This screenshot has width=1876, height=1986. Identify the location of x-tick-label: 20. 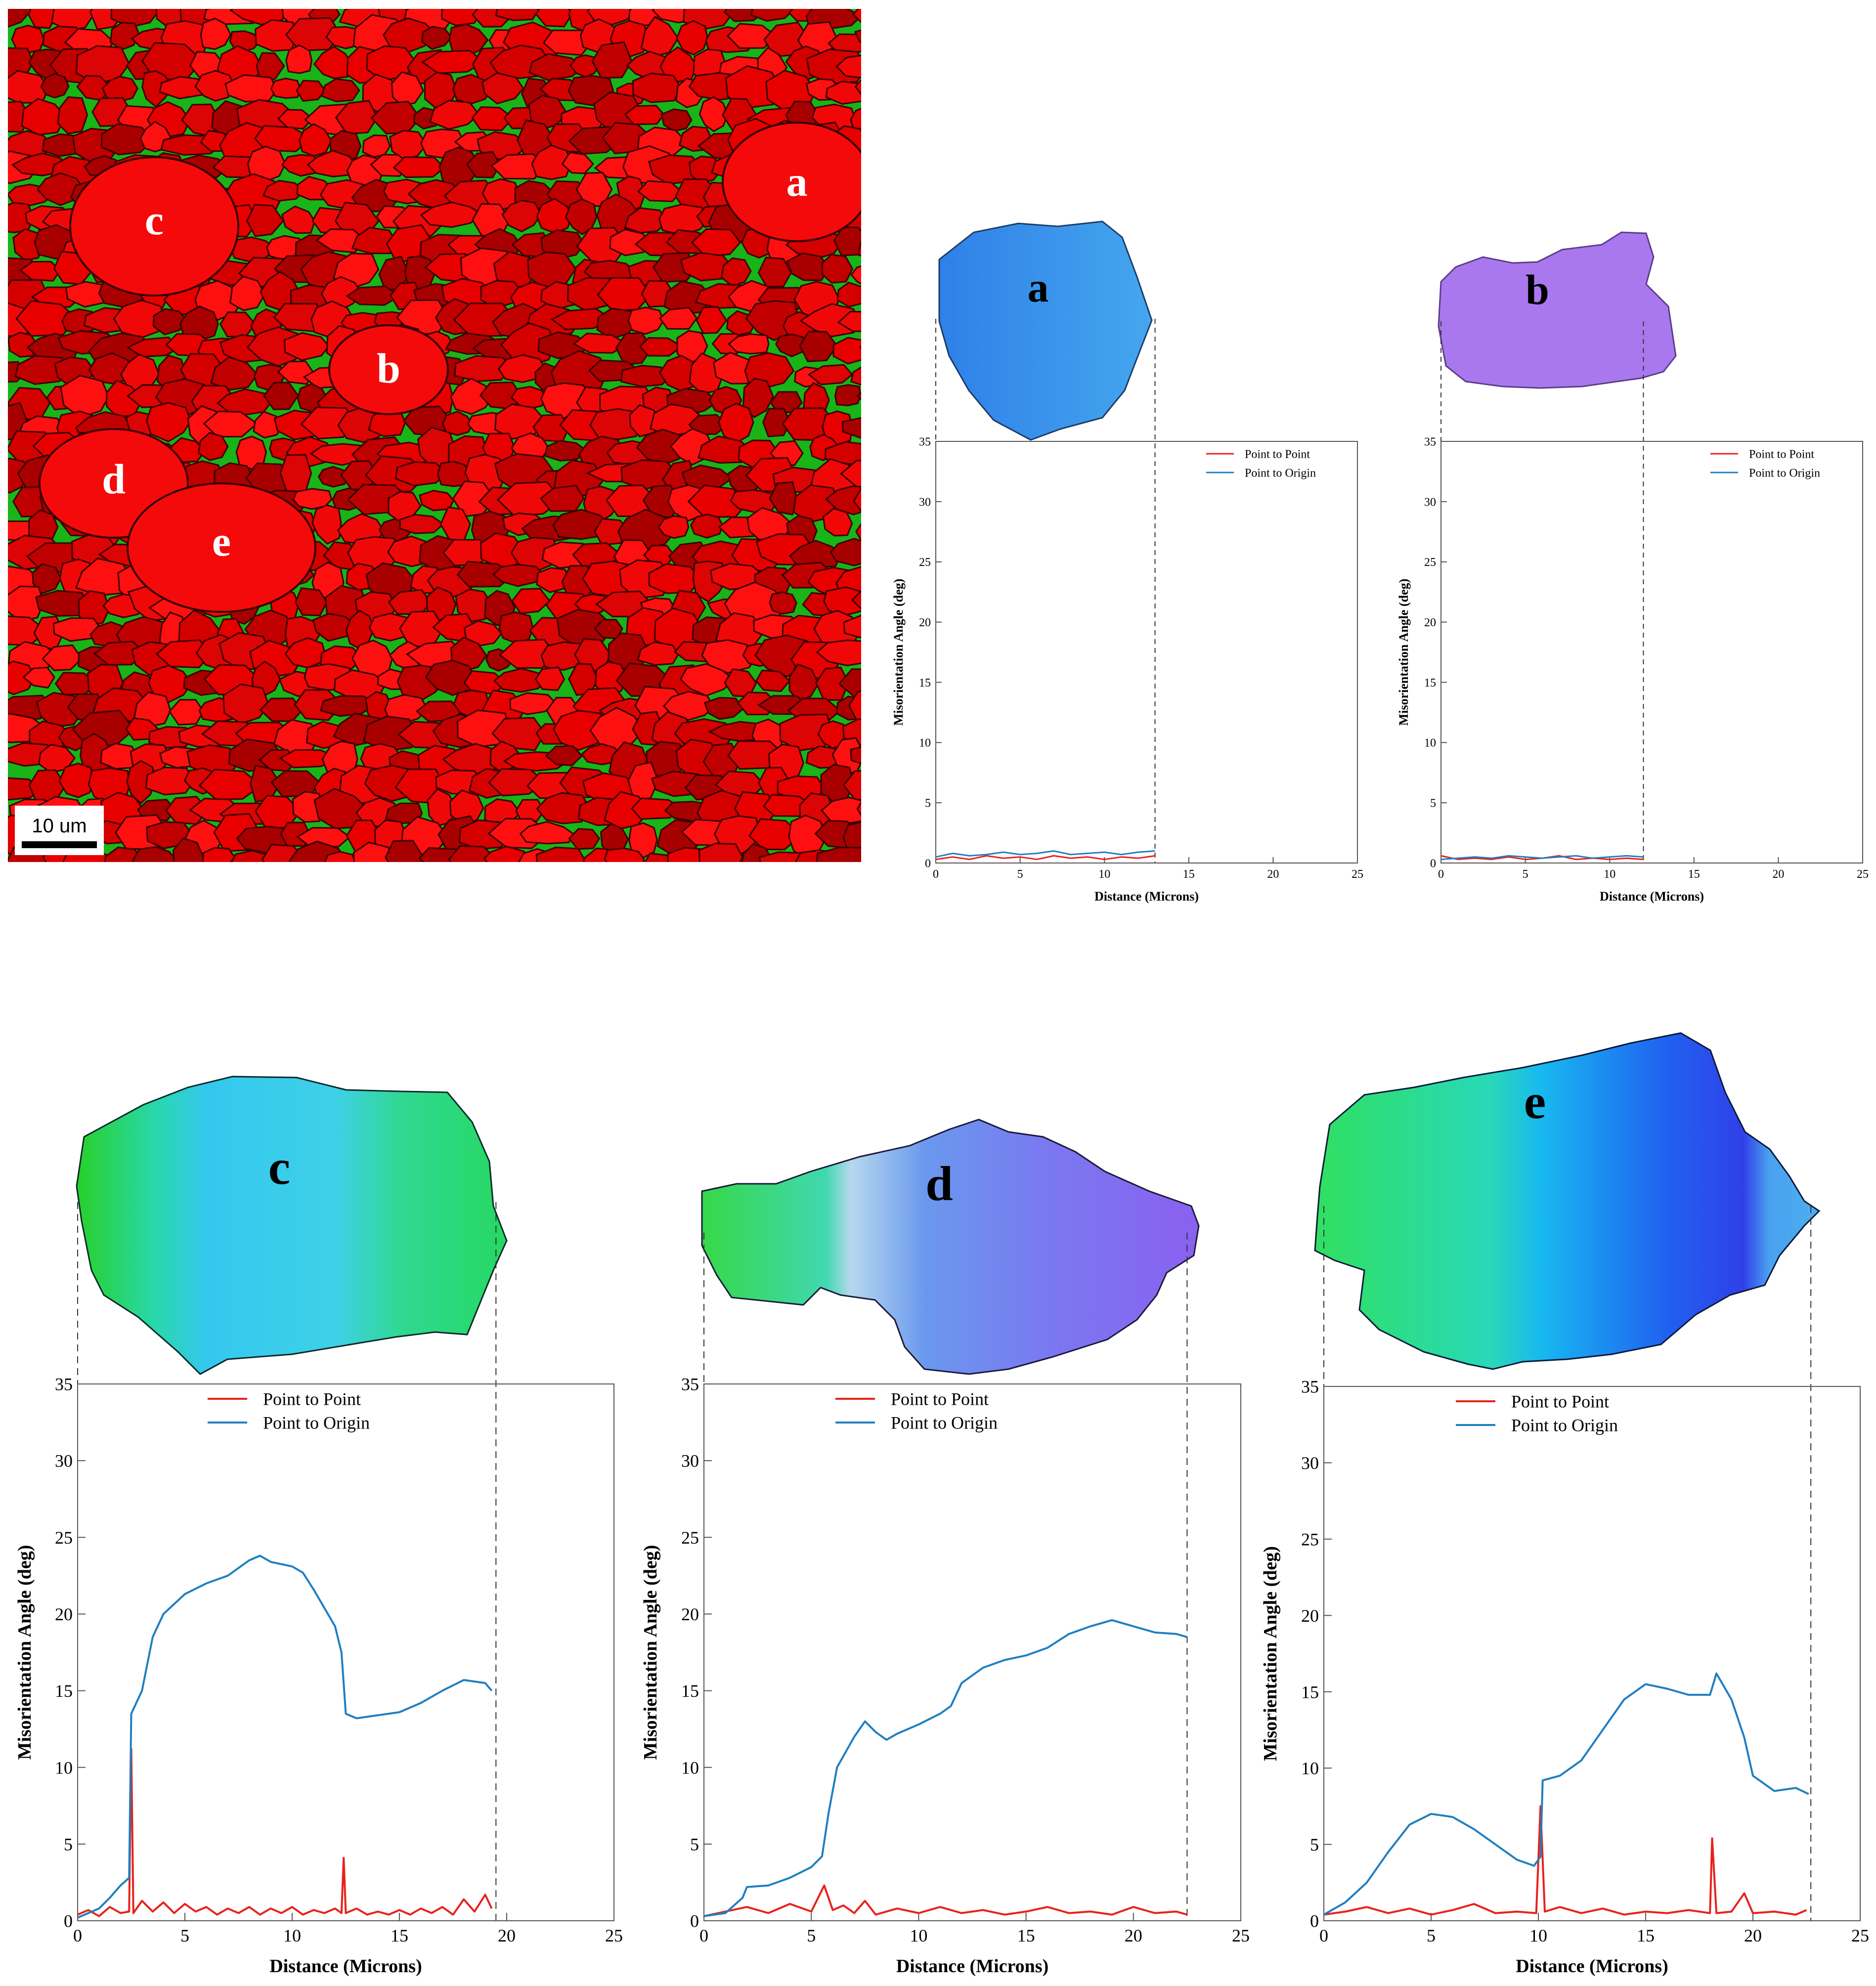
(1753, 1936).